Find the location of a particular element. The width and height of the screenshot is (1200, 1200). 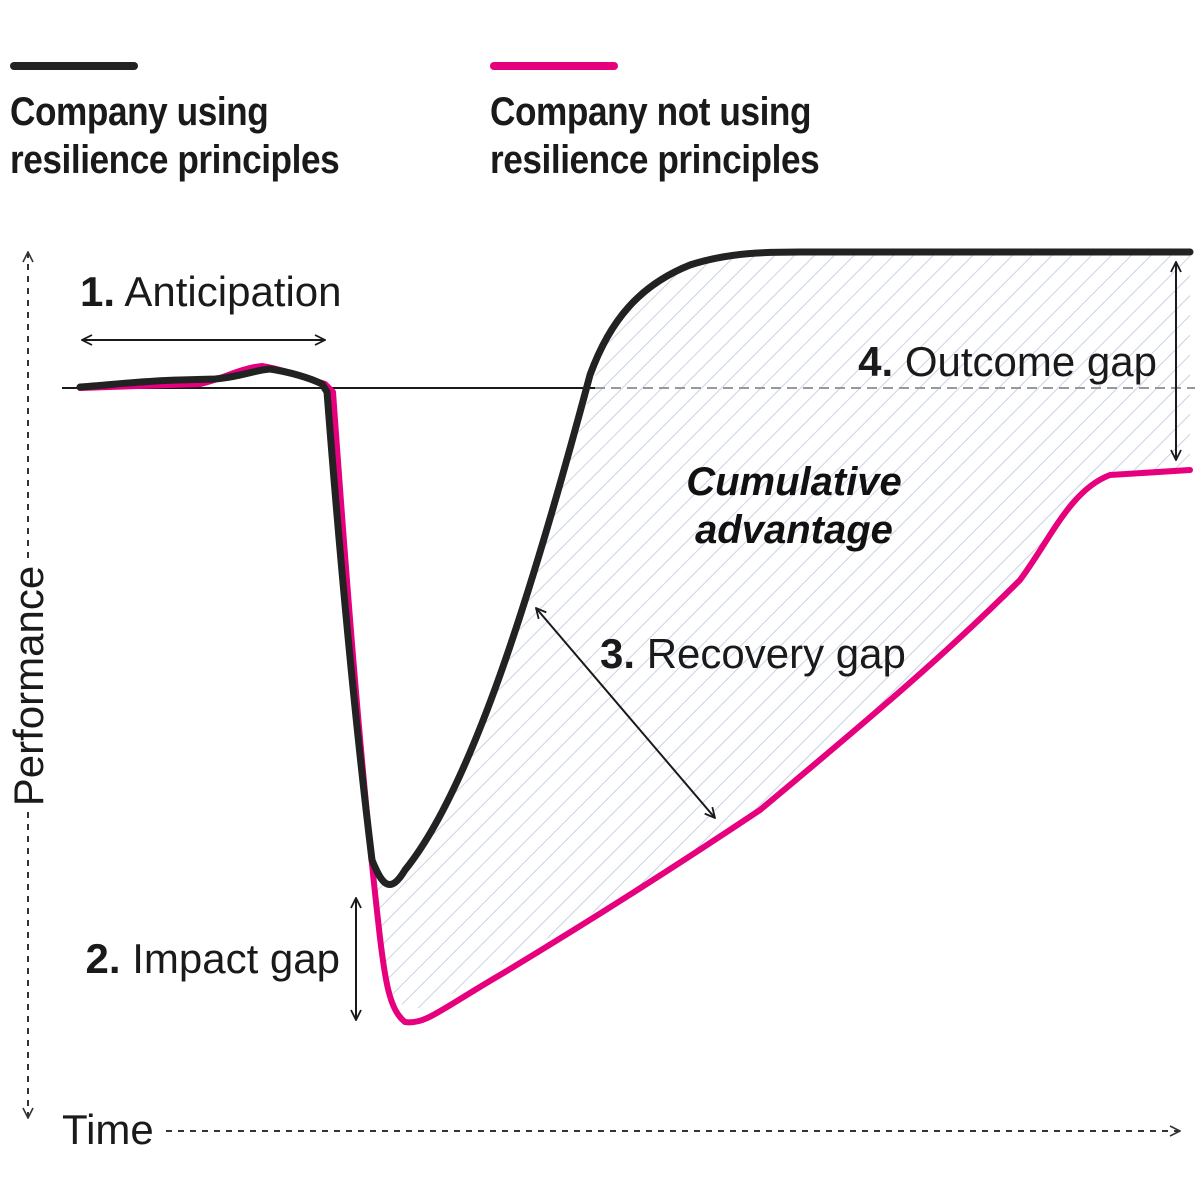

legend-item-non-resilient: Company not using resilience principles is located at coordinates (677, 123).